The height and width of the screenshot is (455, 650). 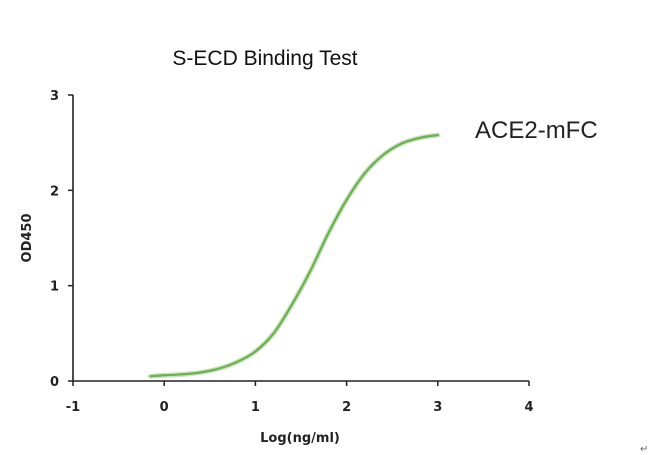 I want to click on y-tick-label: 2, so click(x=54, y=191).